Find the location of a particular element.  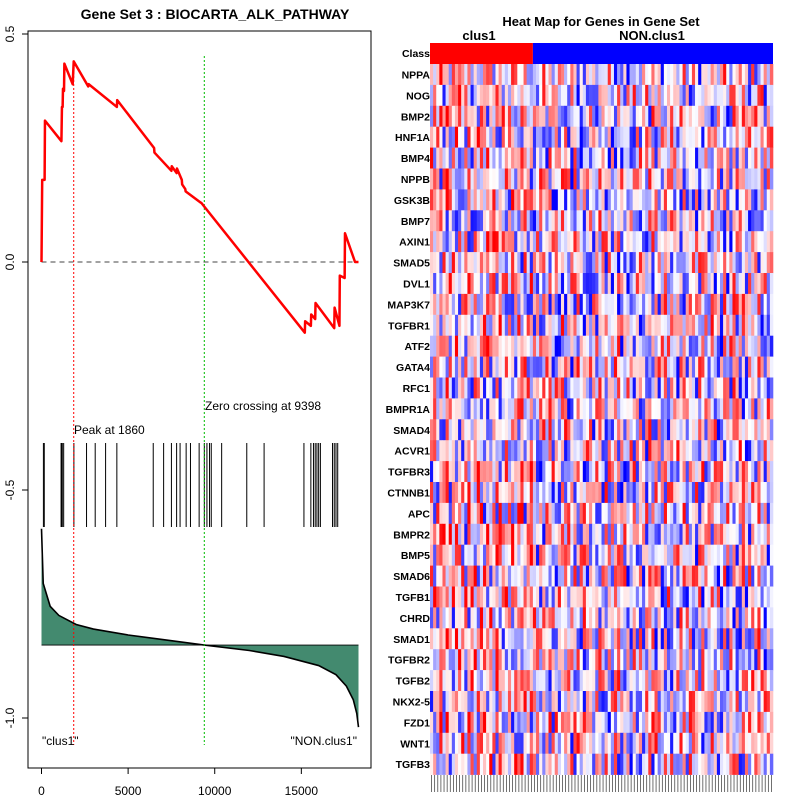

gene-label: SMAD1 is located at coordinates (411, 640).